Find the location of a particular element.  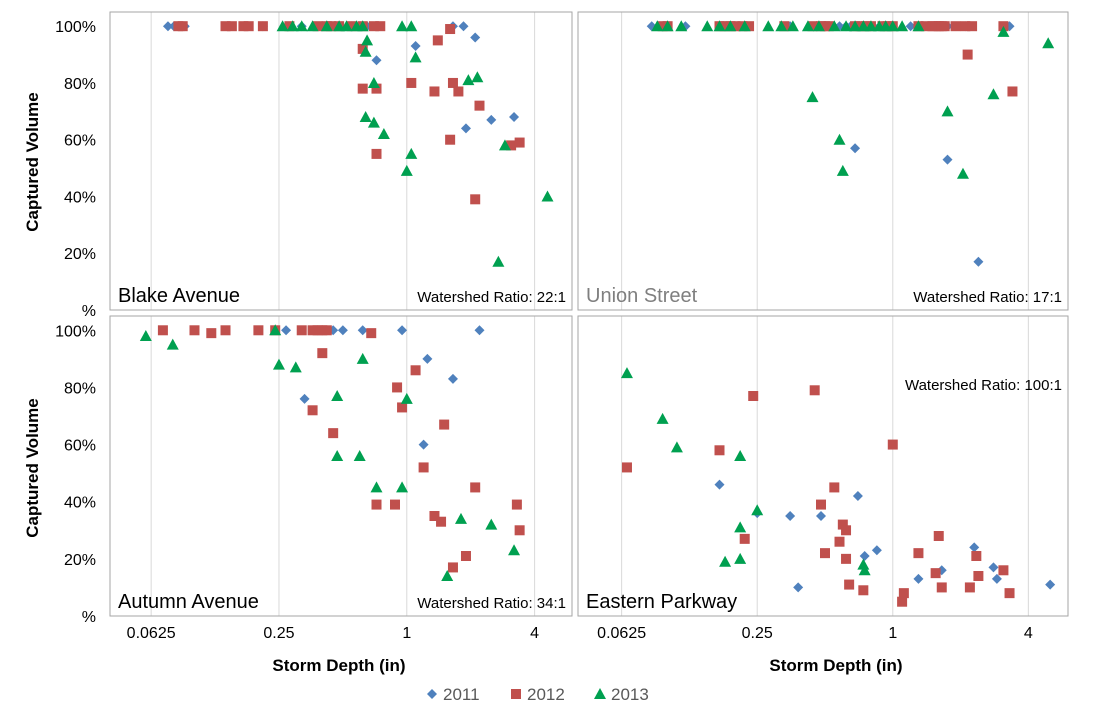

watershed-ratio-eastern-parkway: Watershed Ratio: 100:1 is located at coordinates (983, 385).